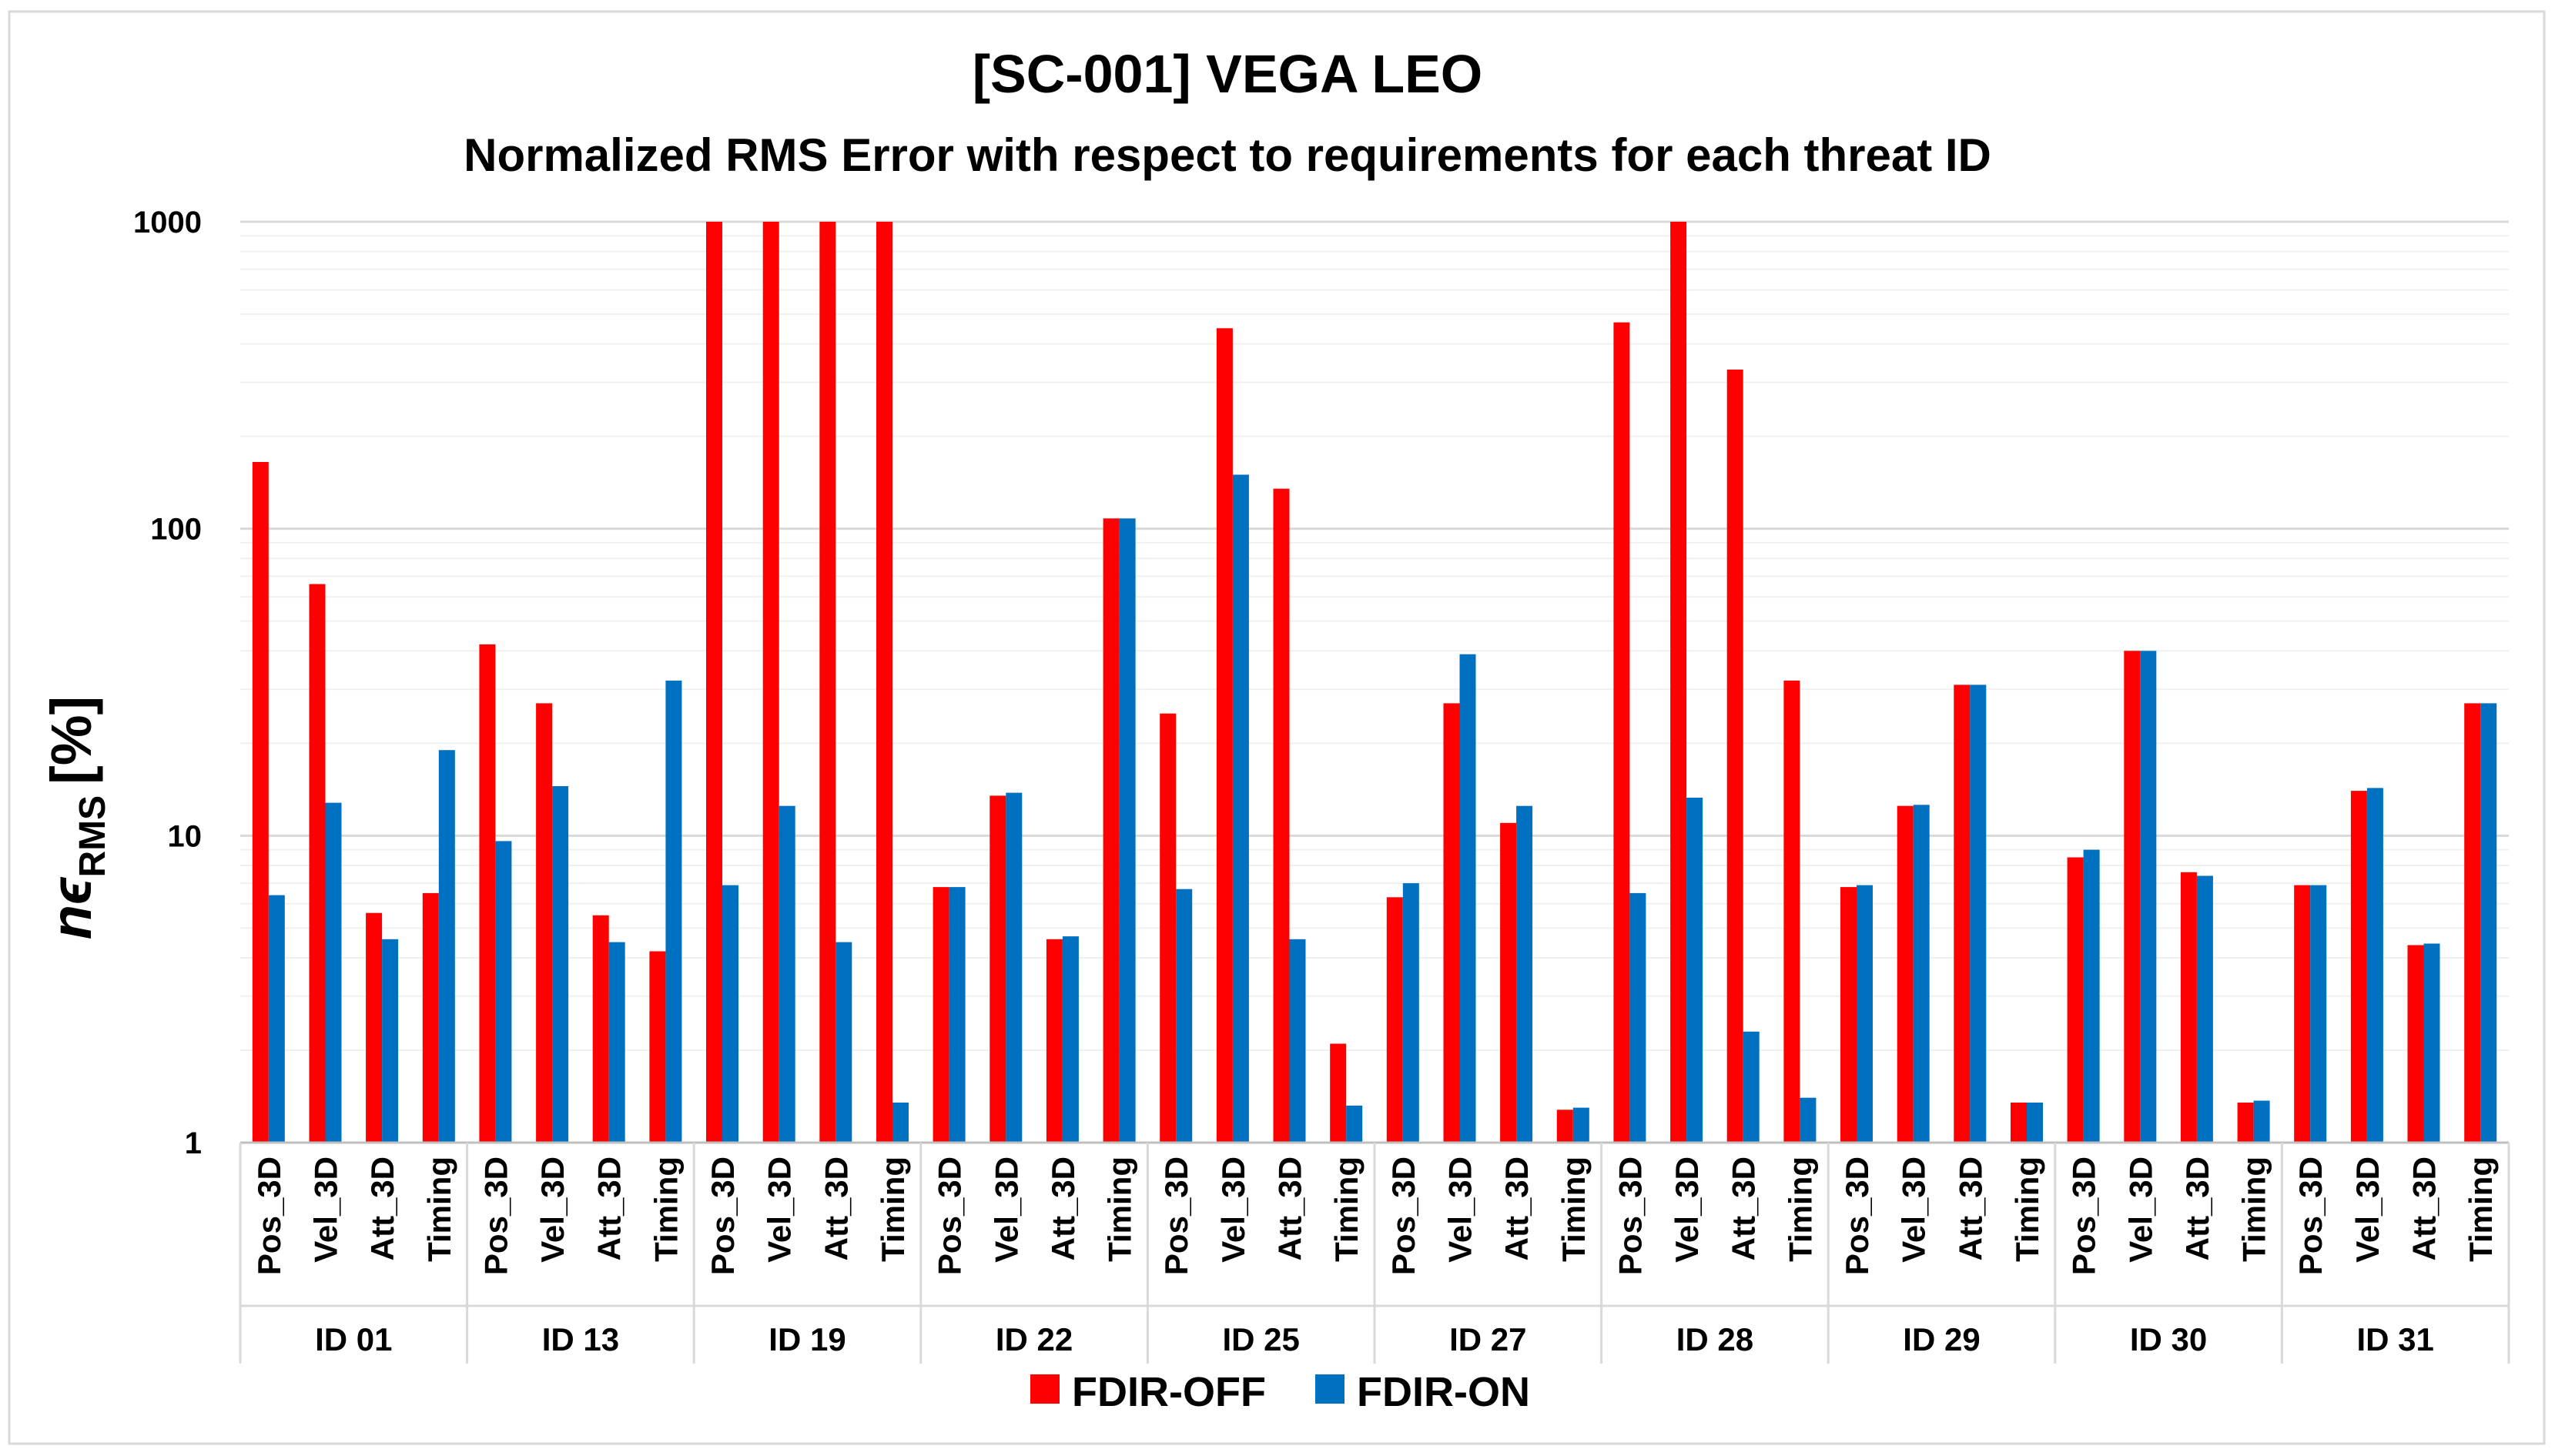 The height and width of the screenshot is (1456, 2555). I want to click on y-tick-label: 100, so click(176, 530).